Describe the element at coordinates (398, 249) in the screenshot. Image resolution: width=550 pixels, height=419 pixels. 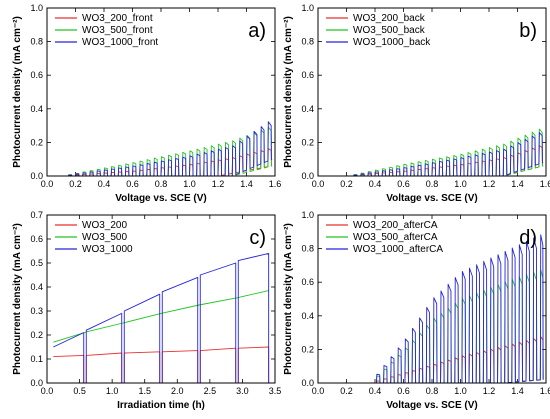
I see `legend-entry: WO3_1000_afterCA` at that location.